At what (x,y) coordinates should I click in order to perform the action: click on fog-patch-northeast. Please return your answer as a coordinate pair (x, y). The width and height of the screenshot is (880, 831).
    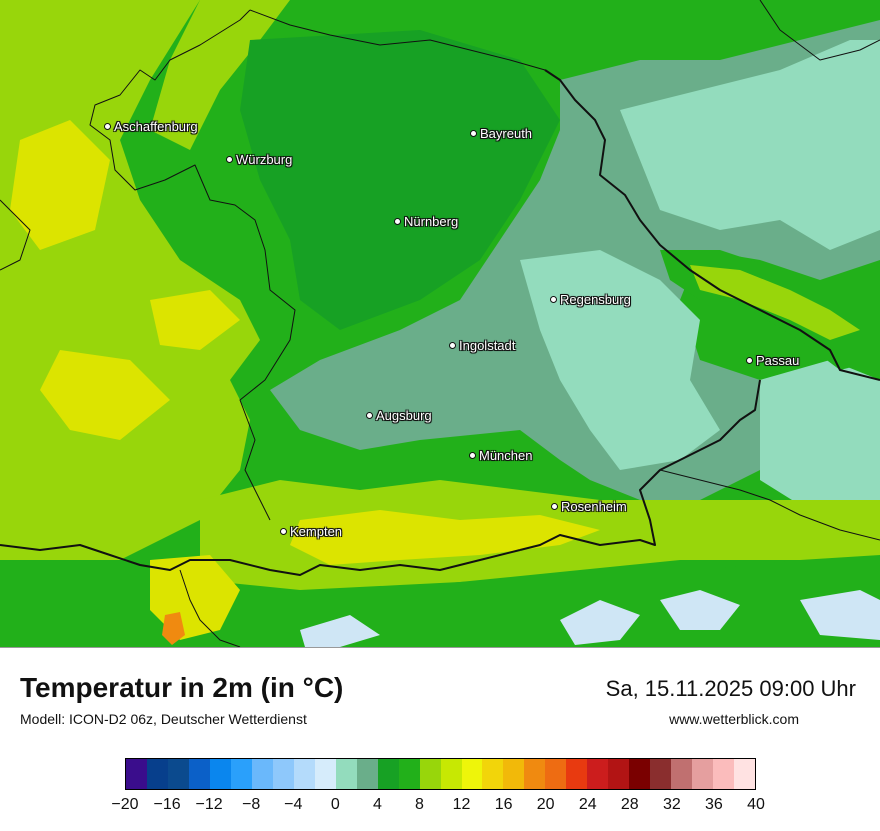
    Looking at the image, I should click on (750, 145).